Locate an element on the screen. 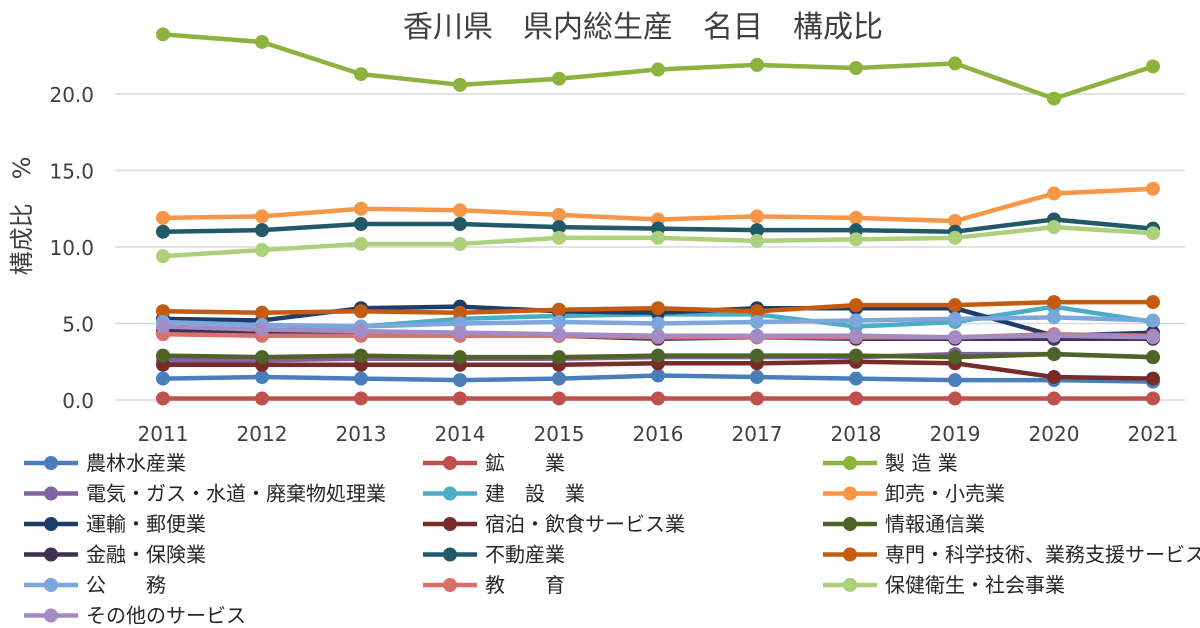  y-axis-label: 構成比 % is located at coordinates (22, 216).